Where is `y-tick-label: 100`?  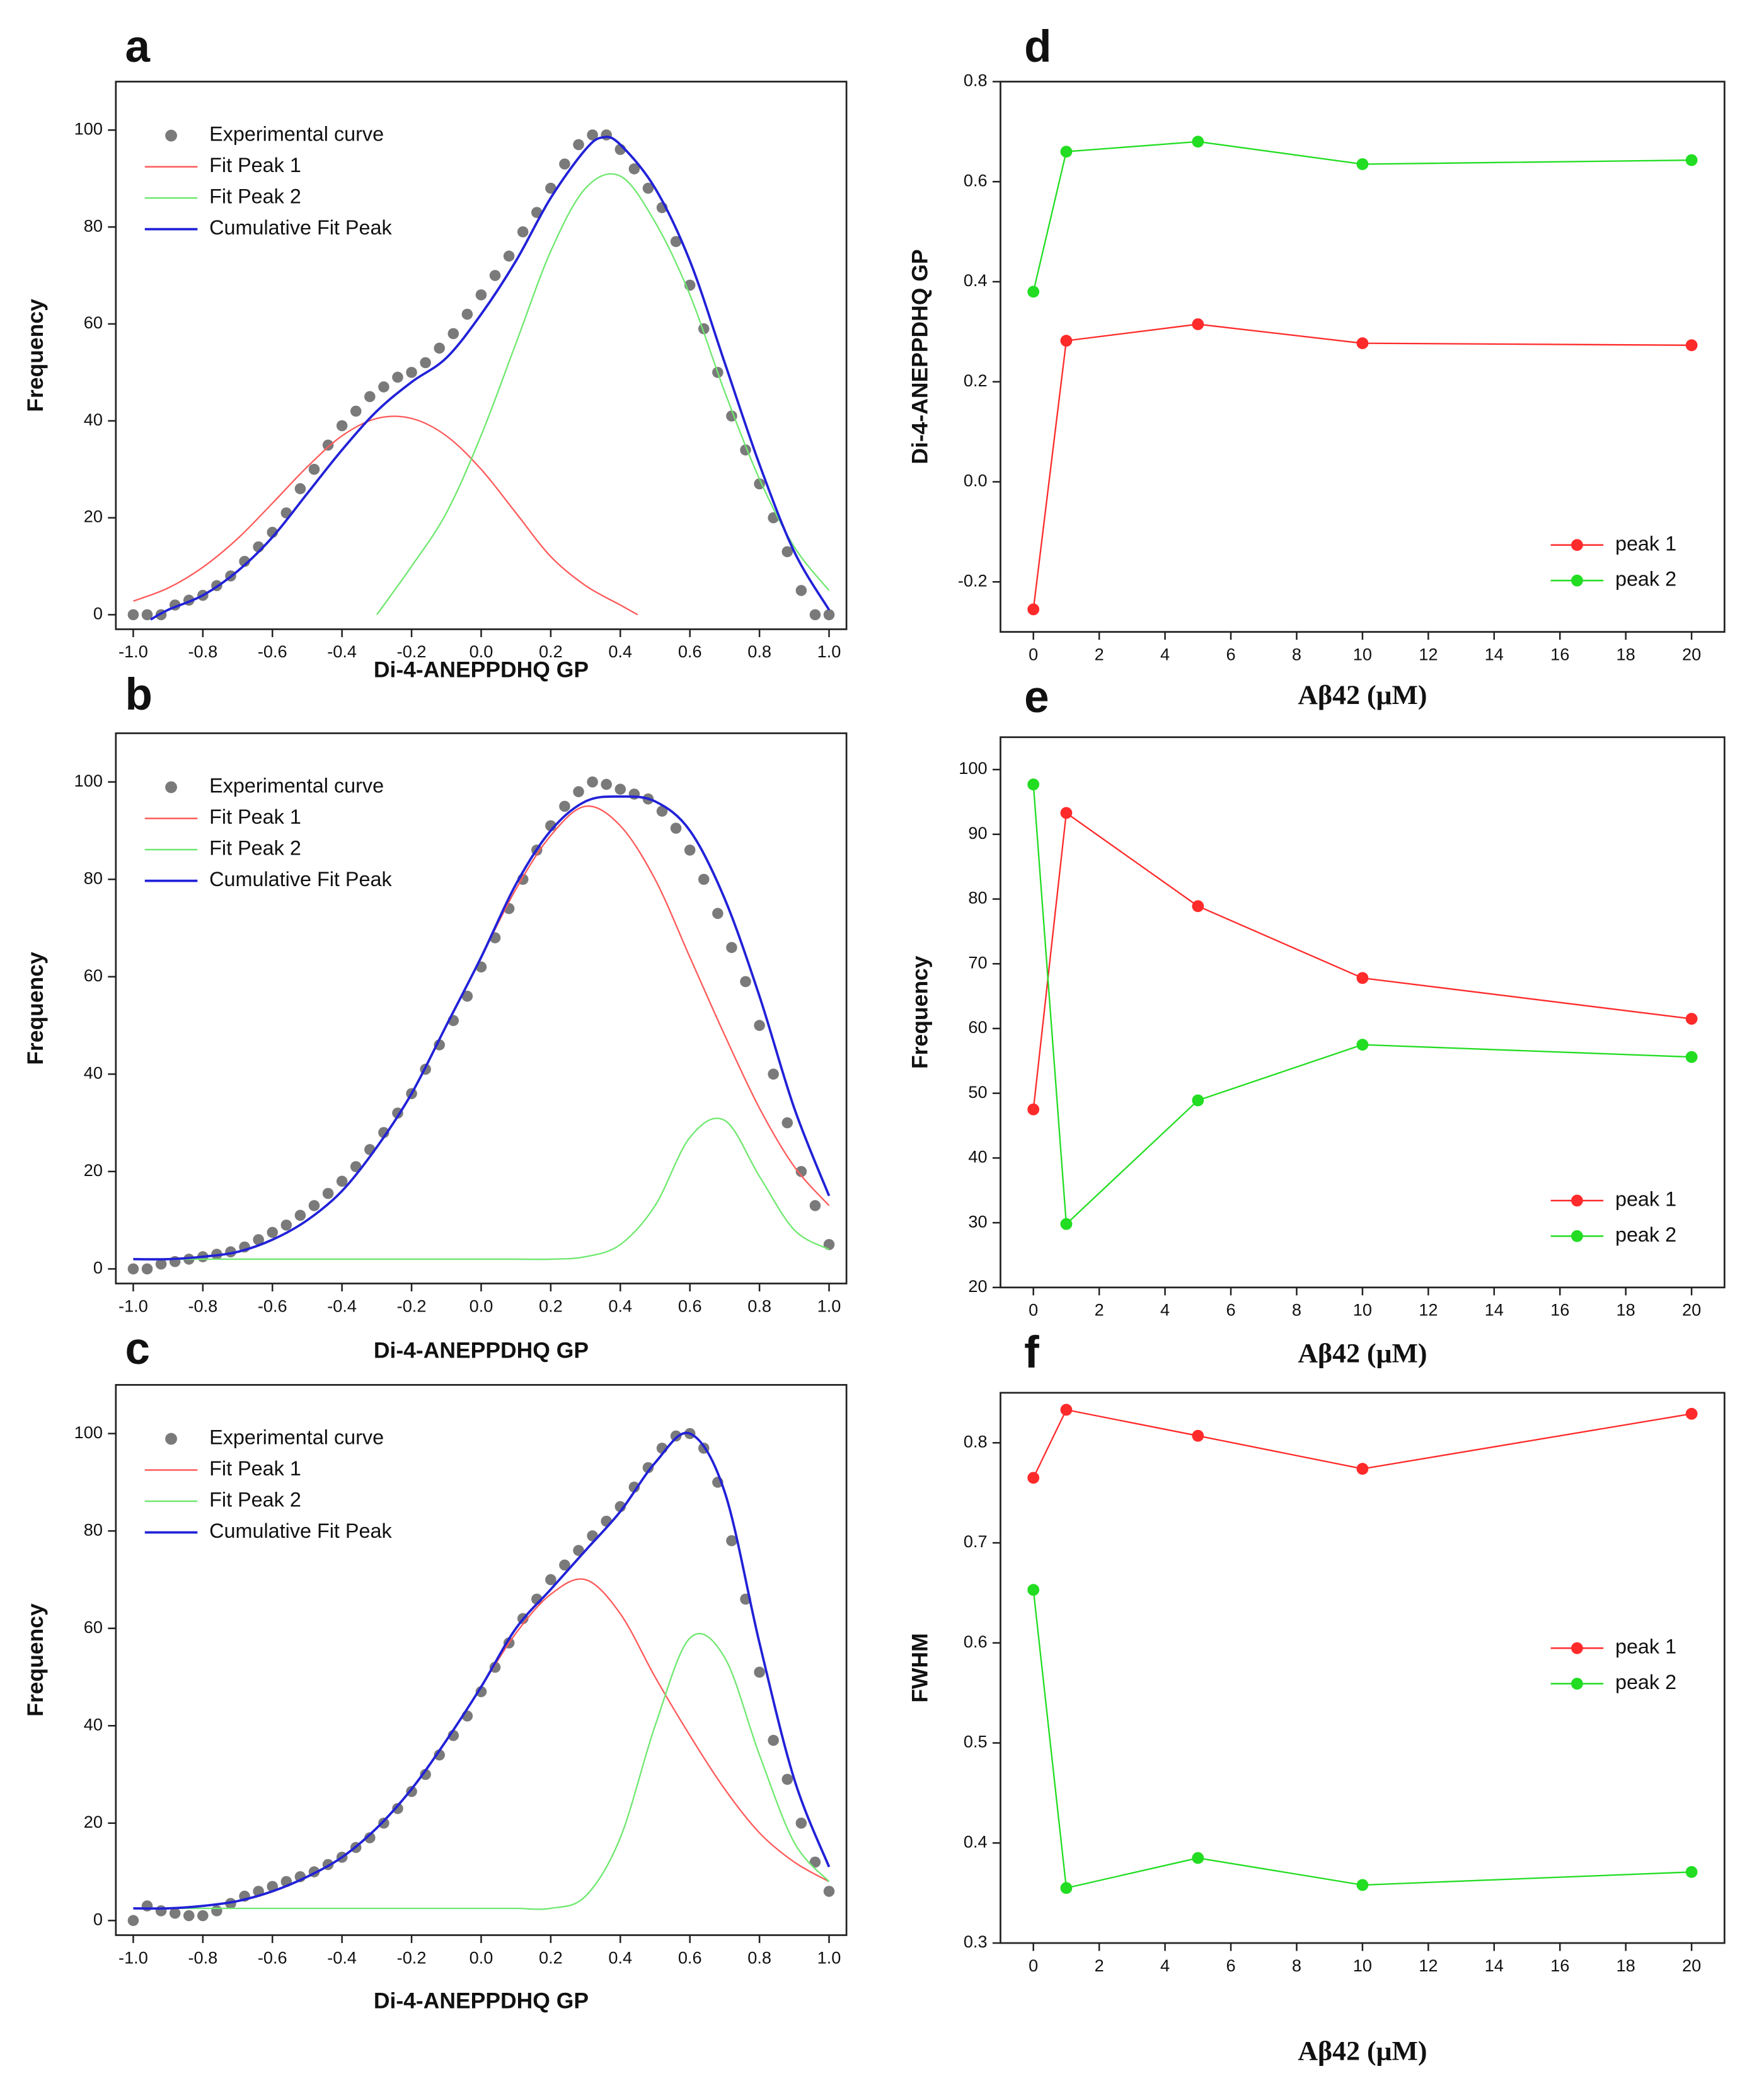 y-tick-label: 100 is located at coordinates (89, 1432).